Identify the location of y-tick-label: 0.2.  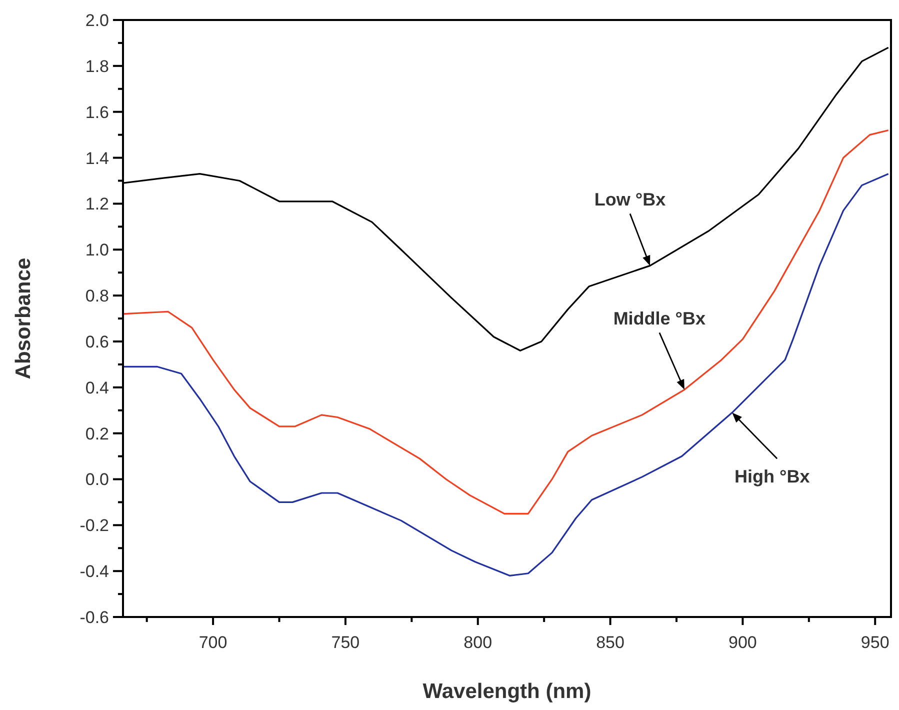
(97, 434).